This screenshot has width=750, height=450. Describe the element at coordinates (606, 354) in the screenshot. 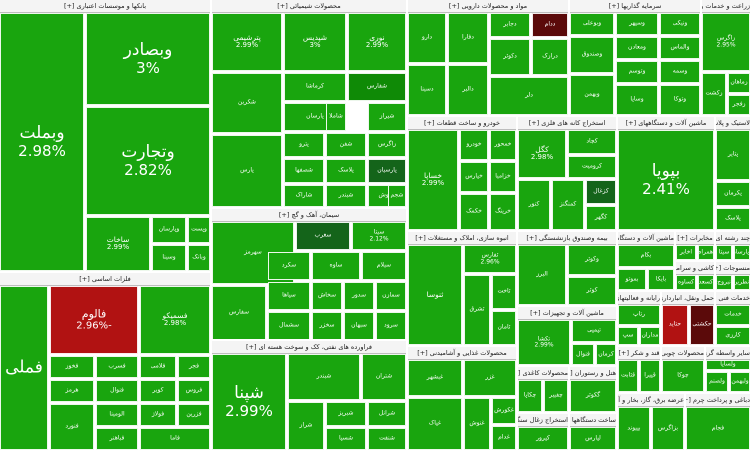

I see `treemap-cell: کرمان` at that location.